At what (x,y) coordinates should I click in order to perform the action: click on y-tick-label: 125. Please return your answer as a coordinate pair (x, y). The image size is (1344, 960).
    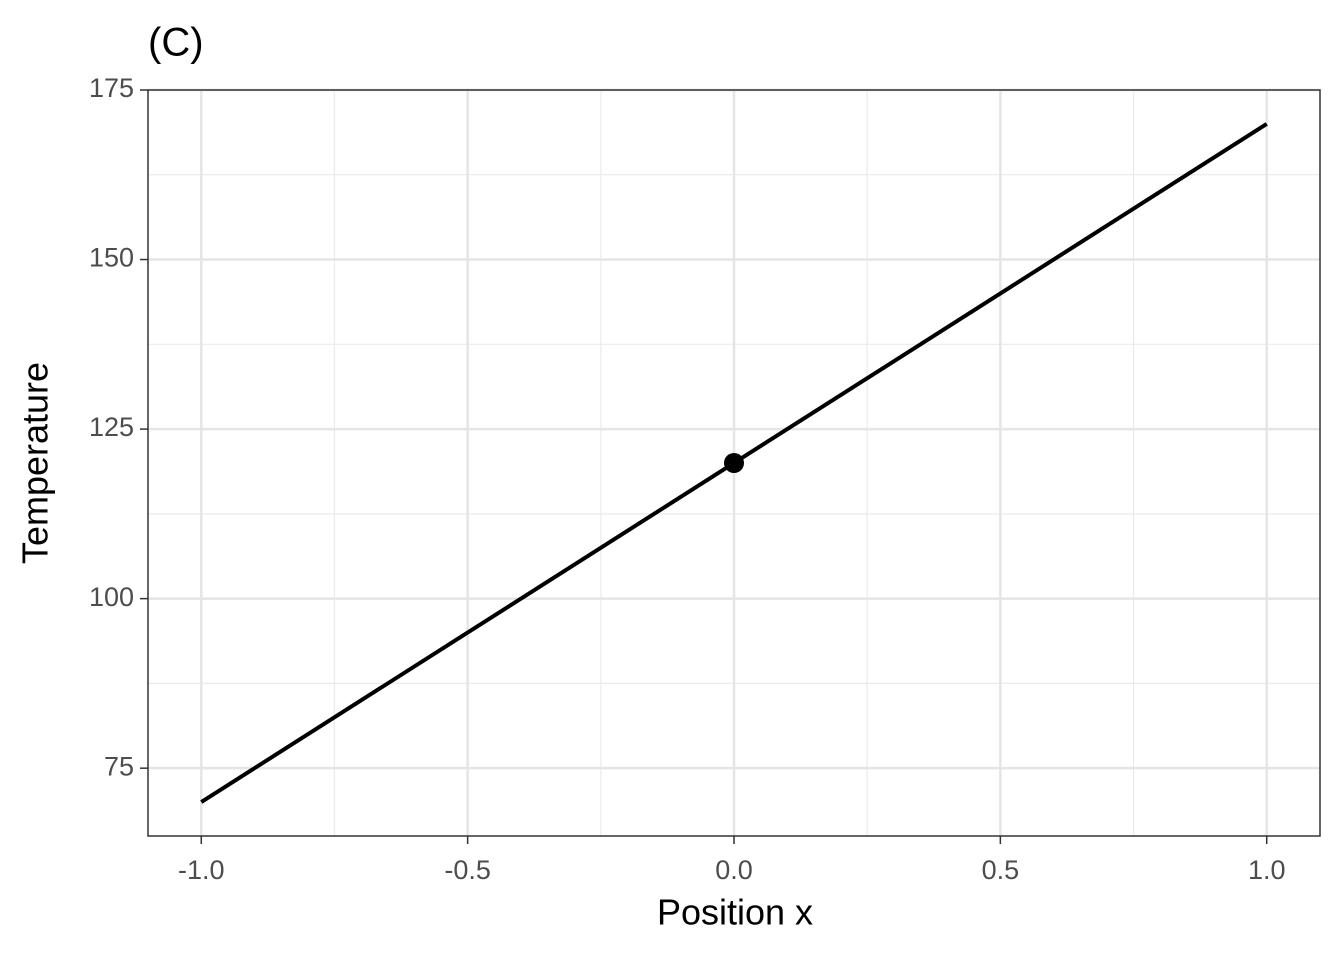
    Looking at the image, I should click on (111, 427).